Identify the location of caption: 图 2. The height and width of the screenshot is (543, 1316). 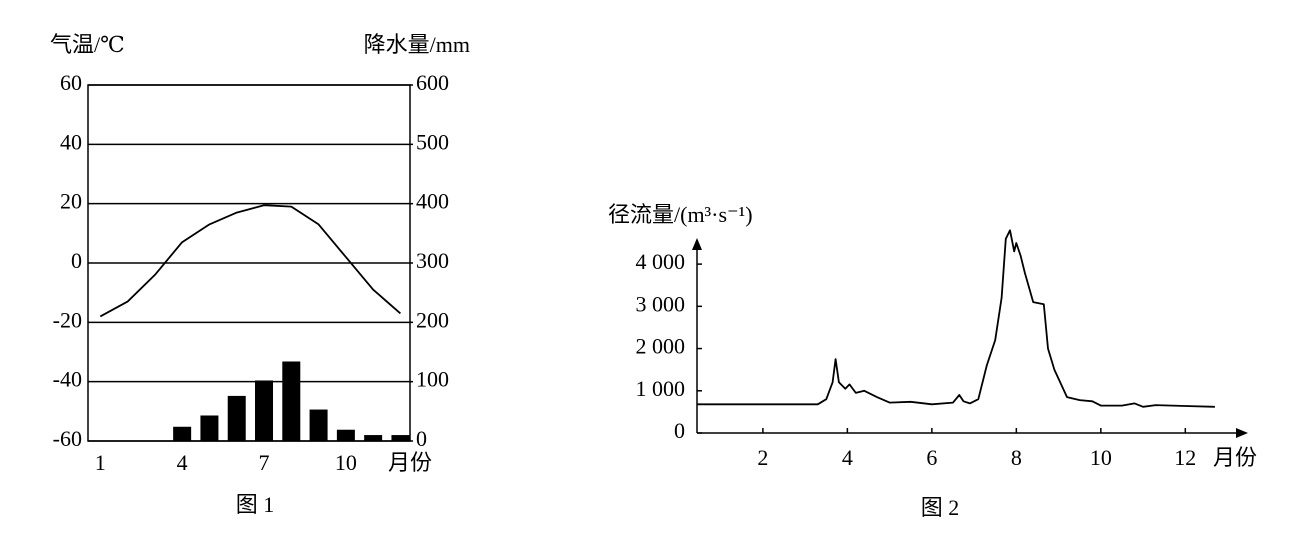
(940, 507).